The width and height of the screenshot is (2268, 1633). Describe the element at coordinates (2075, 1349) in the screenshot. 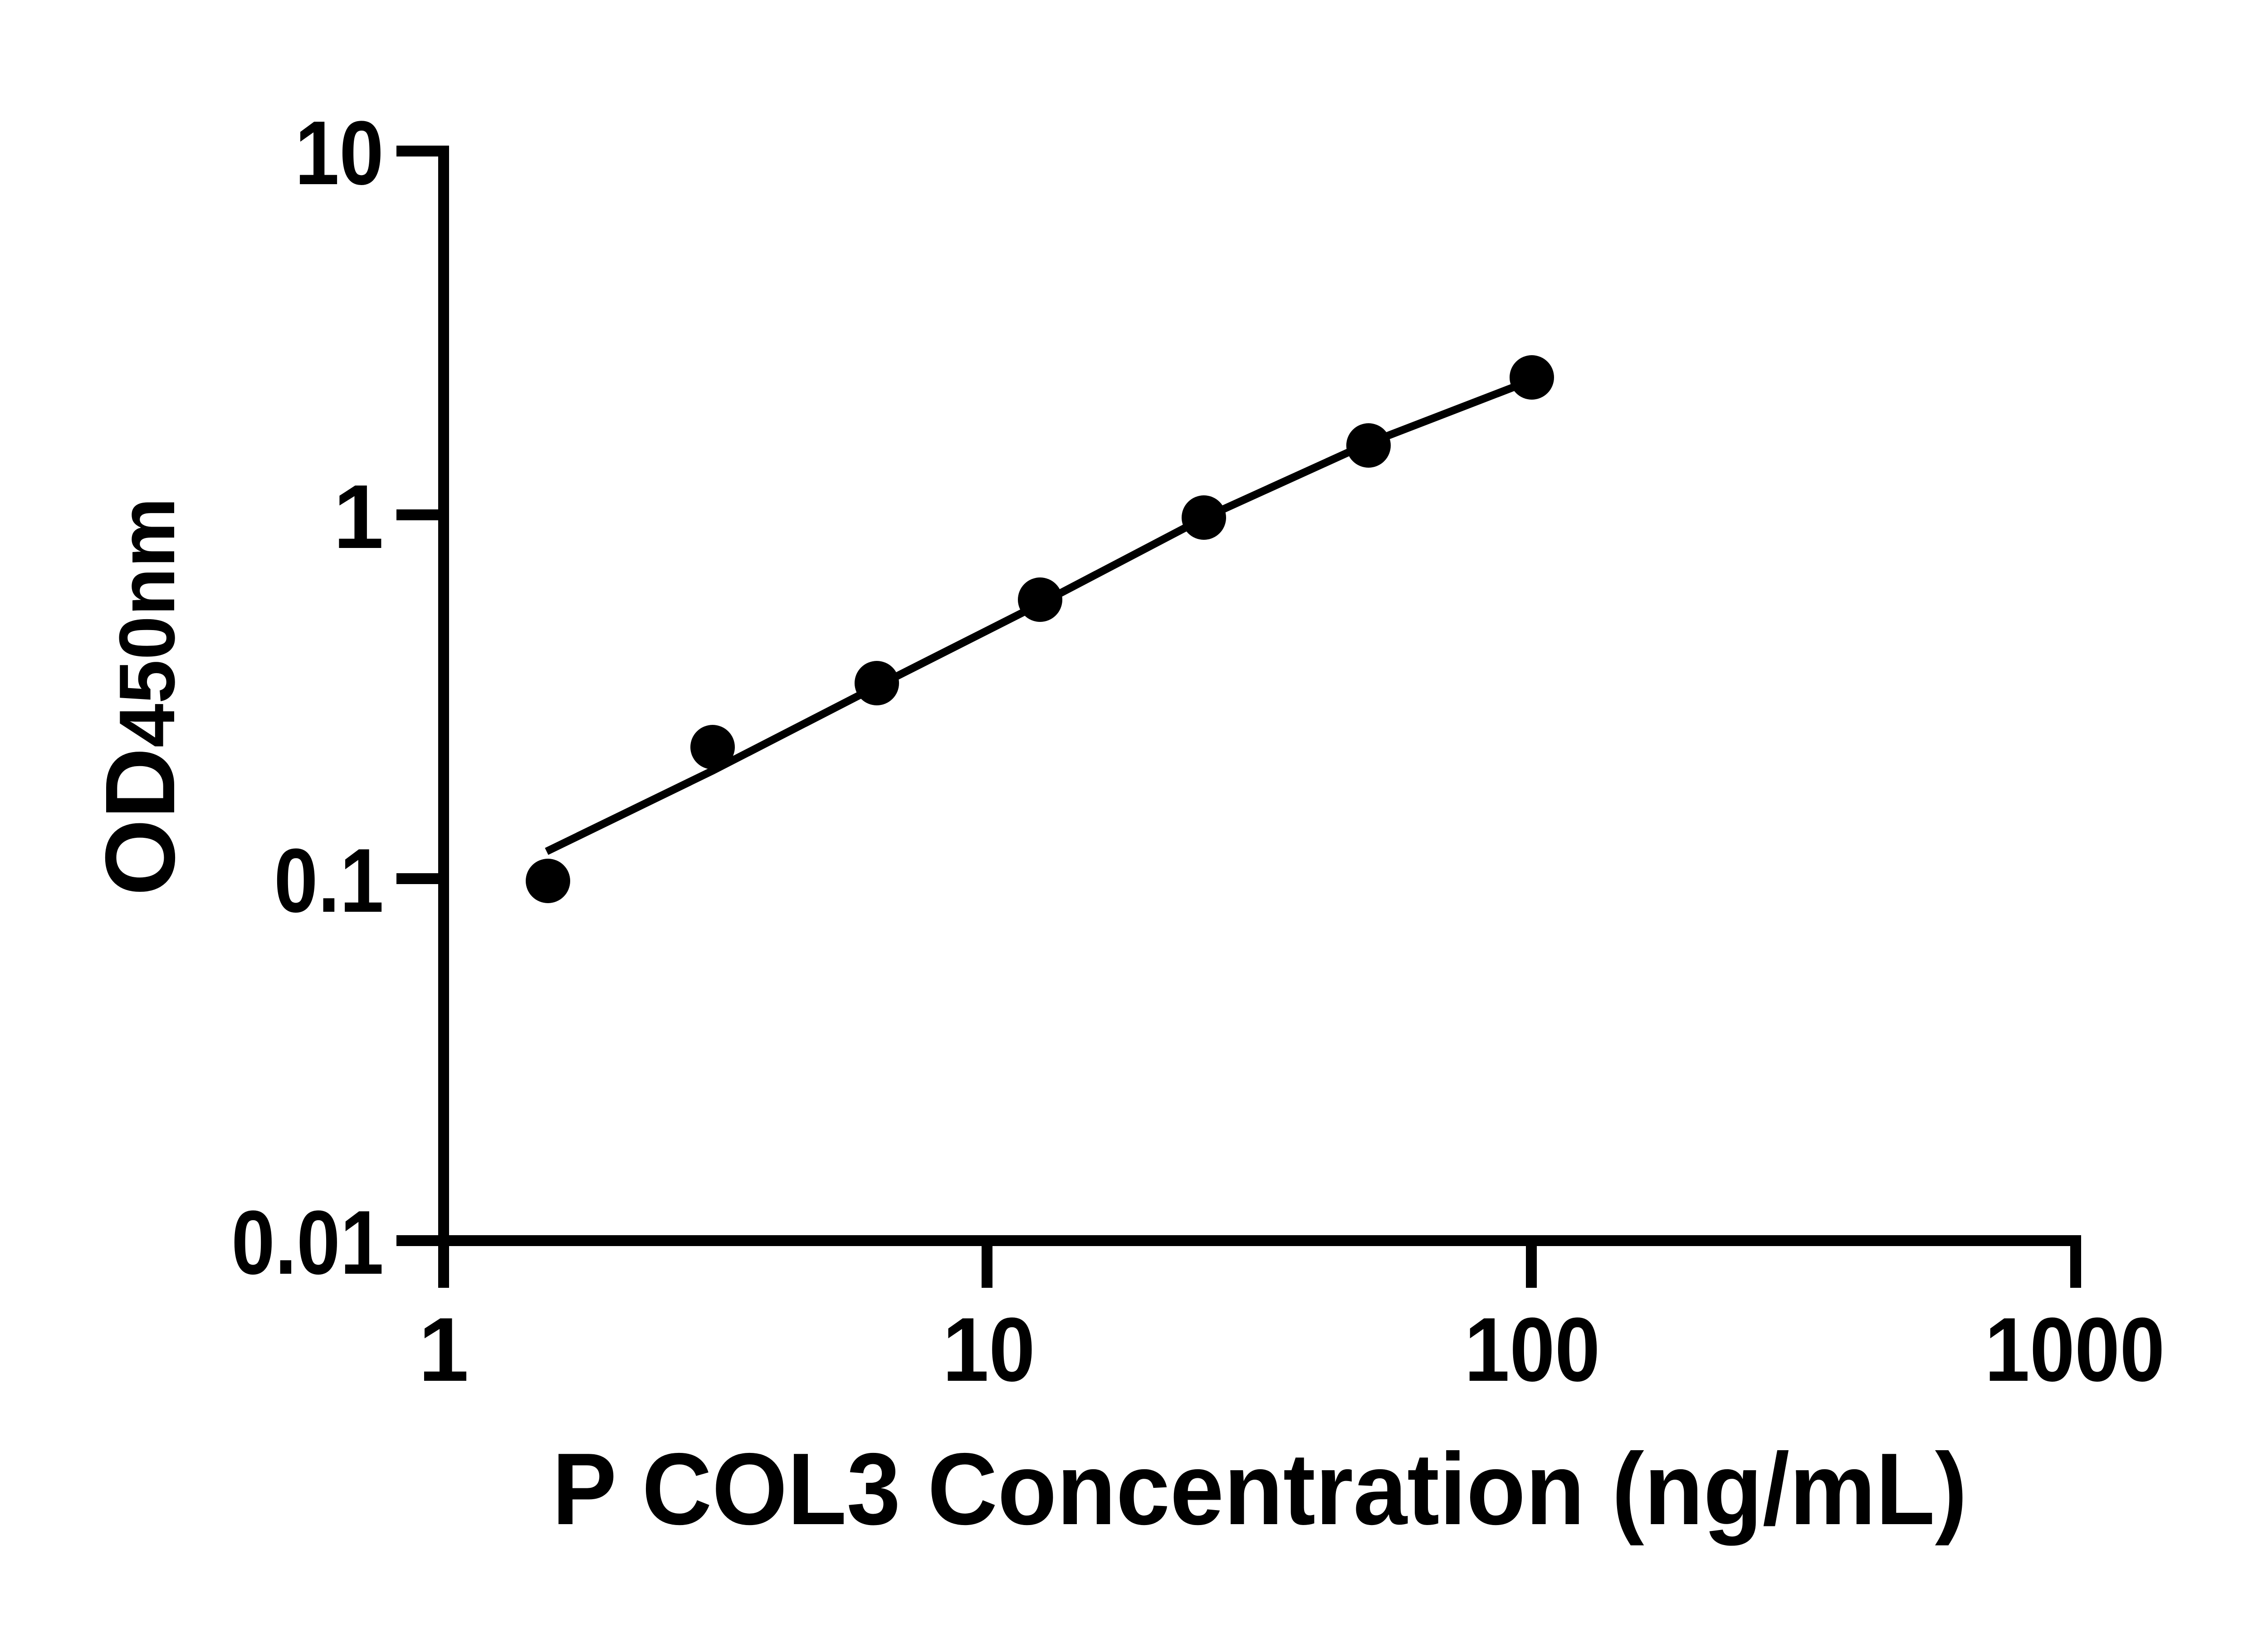

I see `svg-text: 1000` at that location.